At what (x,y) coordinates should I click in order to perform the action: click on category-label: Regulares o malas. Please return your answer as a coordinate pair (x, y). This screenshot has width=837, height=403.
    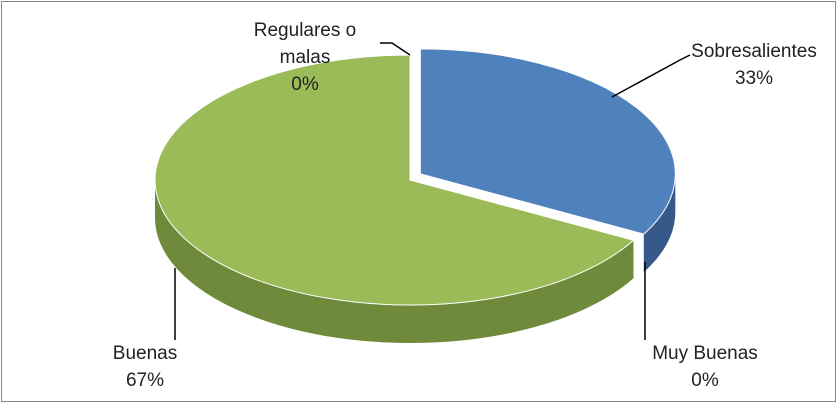
    Looking at the image, I should click on (305, 44).